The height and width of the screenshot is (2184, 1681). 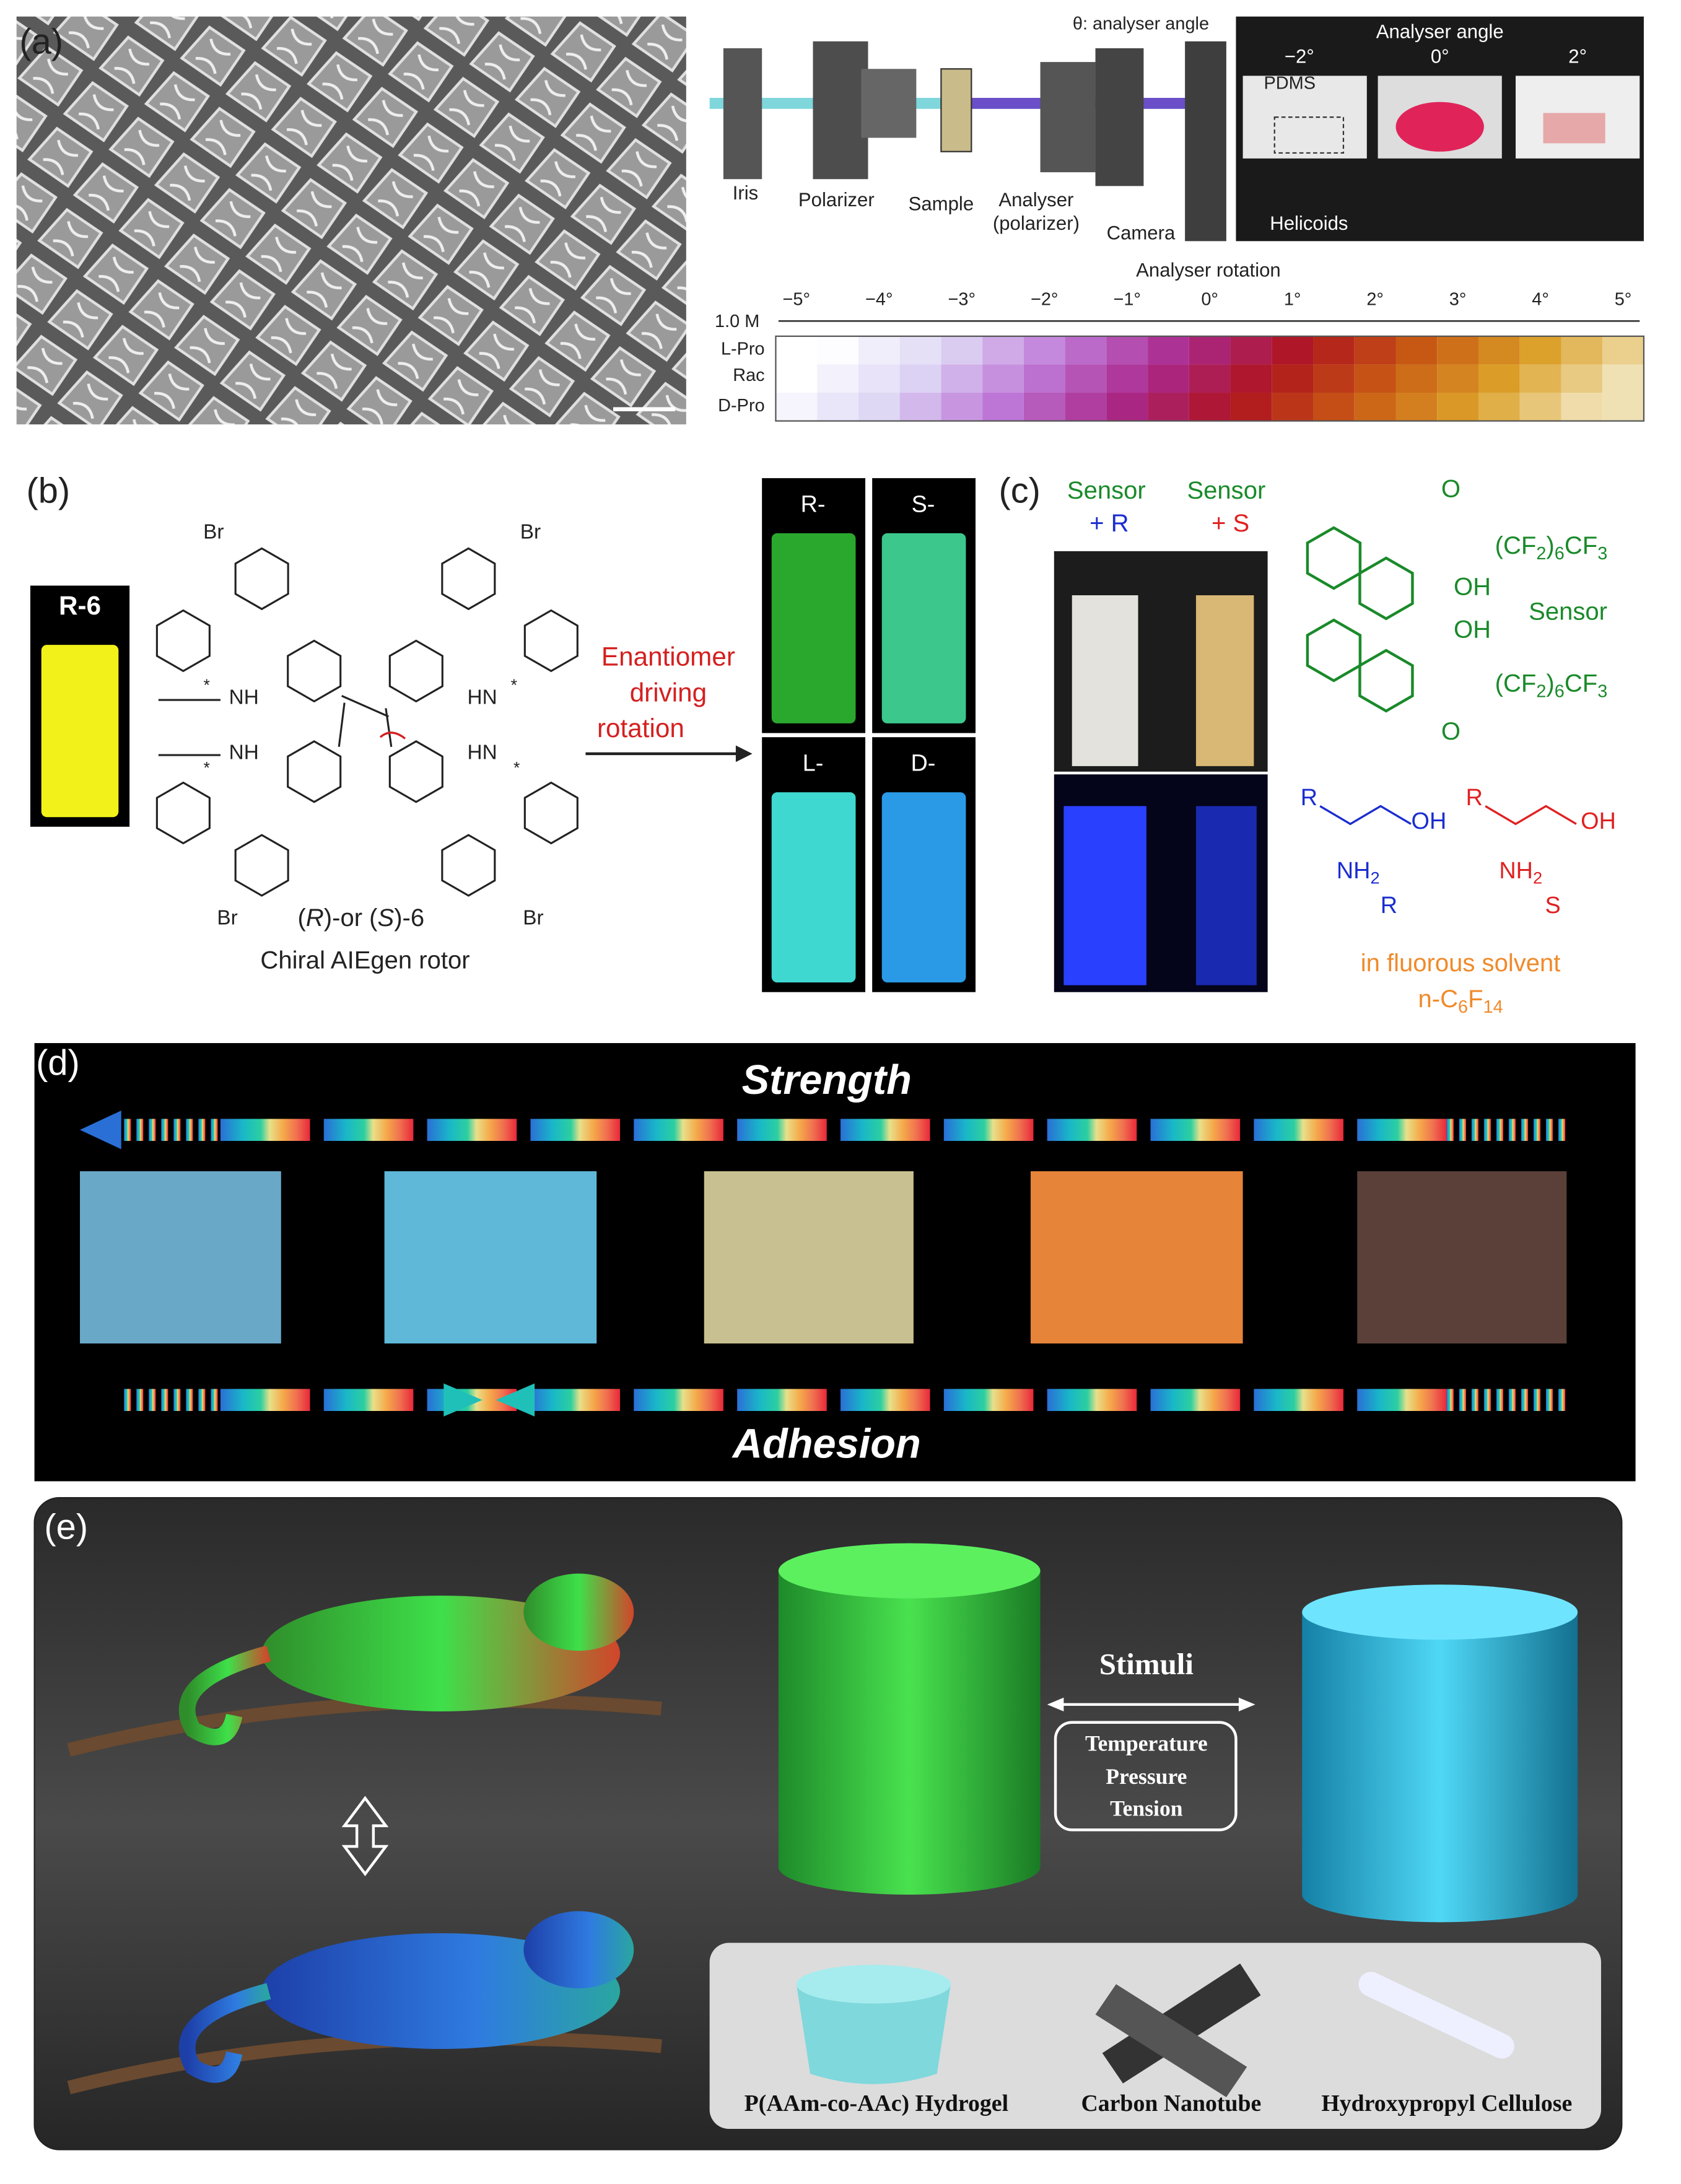 What do you see at coordinates (1146, 1808) in the screenshot?
I see `condition-label: Tension` at bounding box center [1146, 1808].